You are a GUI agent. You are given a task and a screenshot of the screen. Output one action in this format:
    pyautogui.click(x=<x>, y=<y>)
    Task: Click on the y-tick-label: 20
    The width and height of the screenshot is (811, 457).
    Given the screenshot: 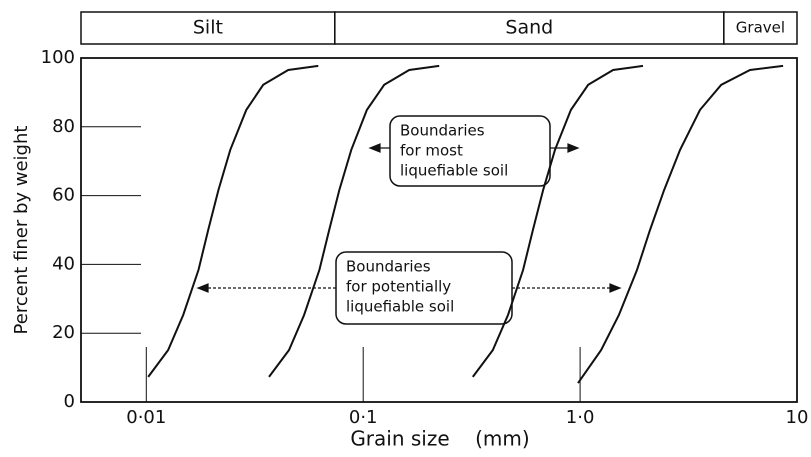 What is the action you would take?
    pyautogui.click(x=63, y=332)
    